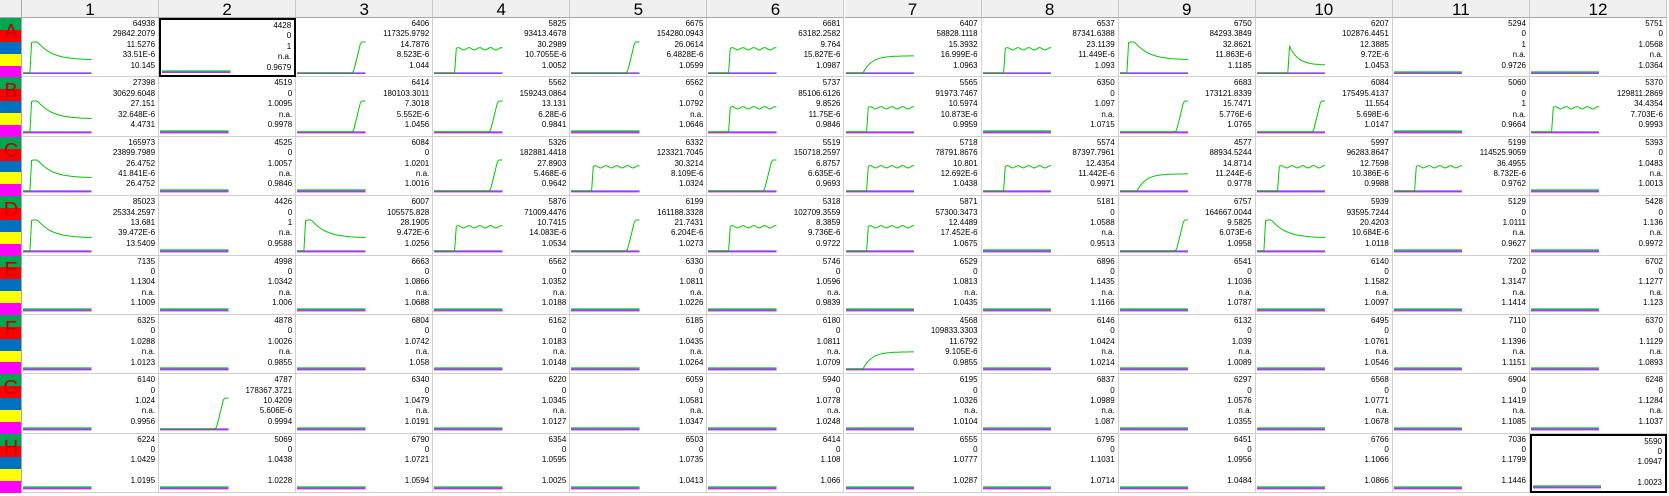 The image size is (1669, 496). Describe the element at coordinates (1050, 107) in the screenshot. I see `well-B8: 6350 0 1.097 n.a. 1.0715` at that location.